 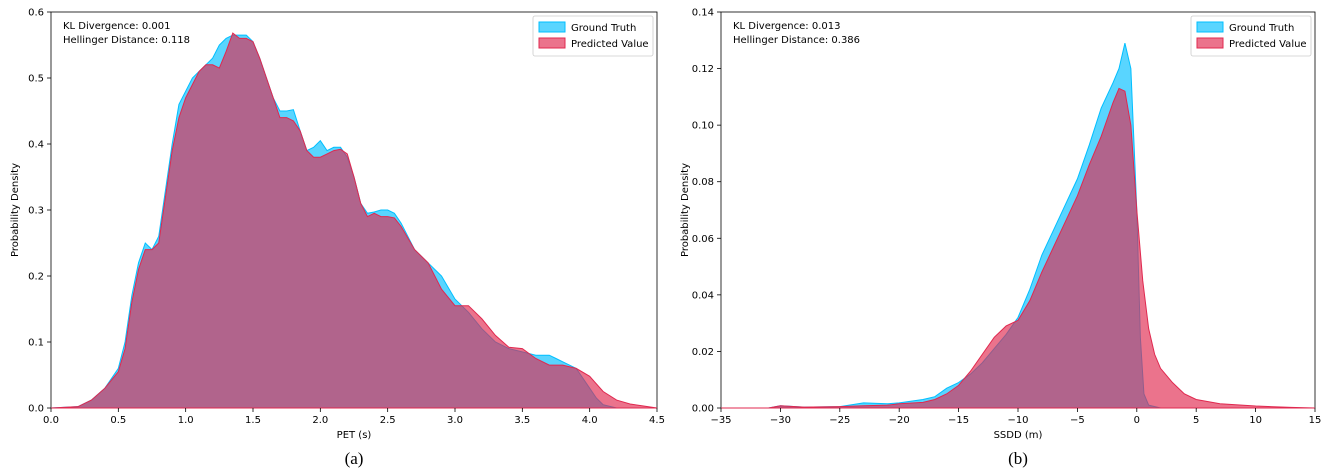 I want to click on chart-b-x-tick-label: 5, so click(x=1196, y=420).